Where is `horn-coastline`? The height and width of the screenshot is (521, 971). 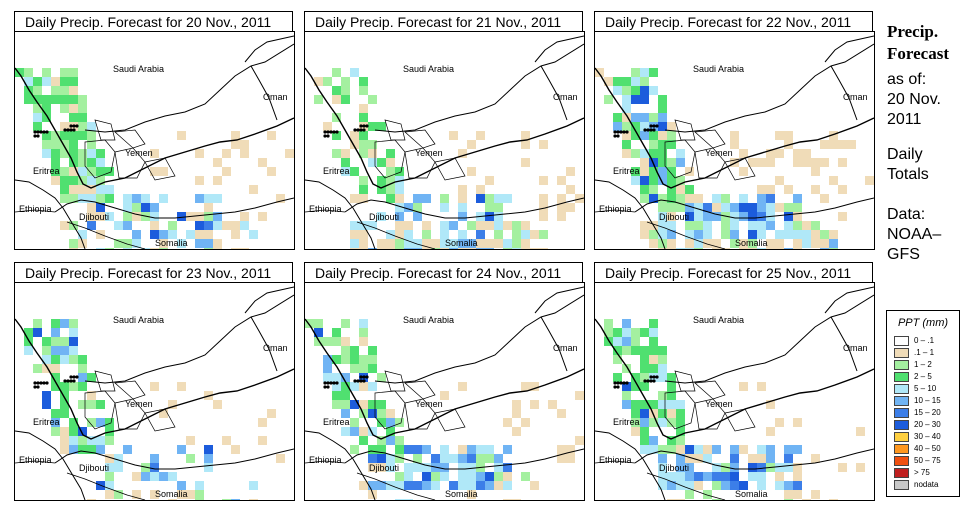
horn-coastline is located at coordinates (464, 459).